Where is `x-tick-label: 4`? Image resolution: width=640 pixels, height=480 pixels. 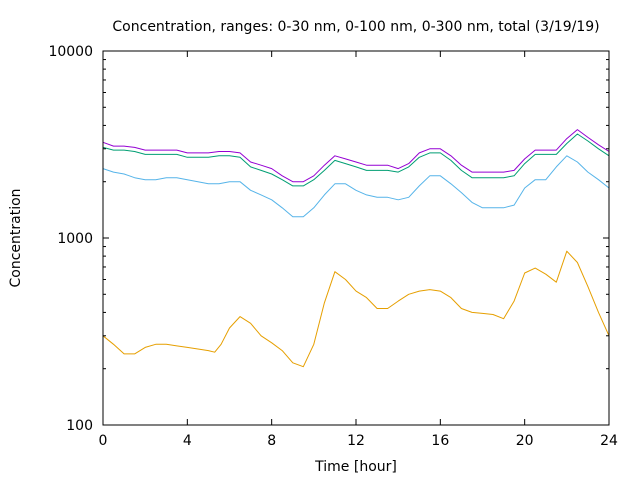
x-tick-label: 4 is located at coordinates (187, 441).